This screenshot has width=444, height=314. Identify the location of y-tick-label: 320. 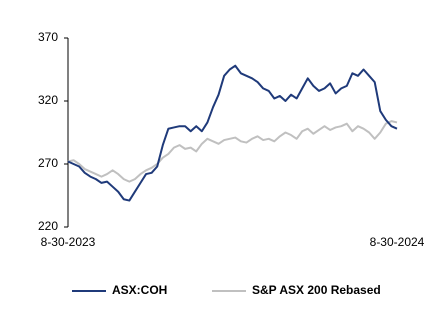
(48, 100).